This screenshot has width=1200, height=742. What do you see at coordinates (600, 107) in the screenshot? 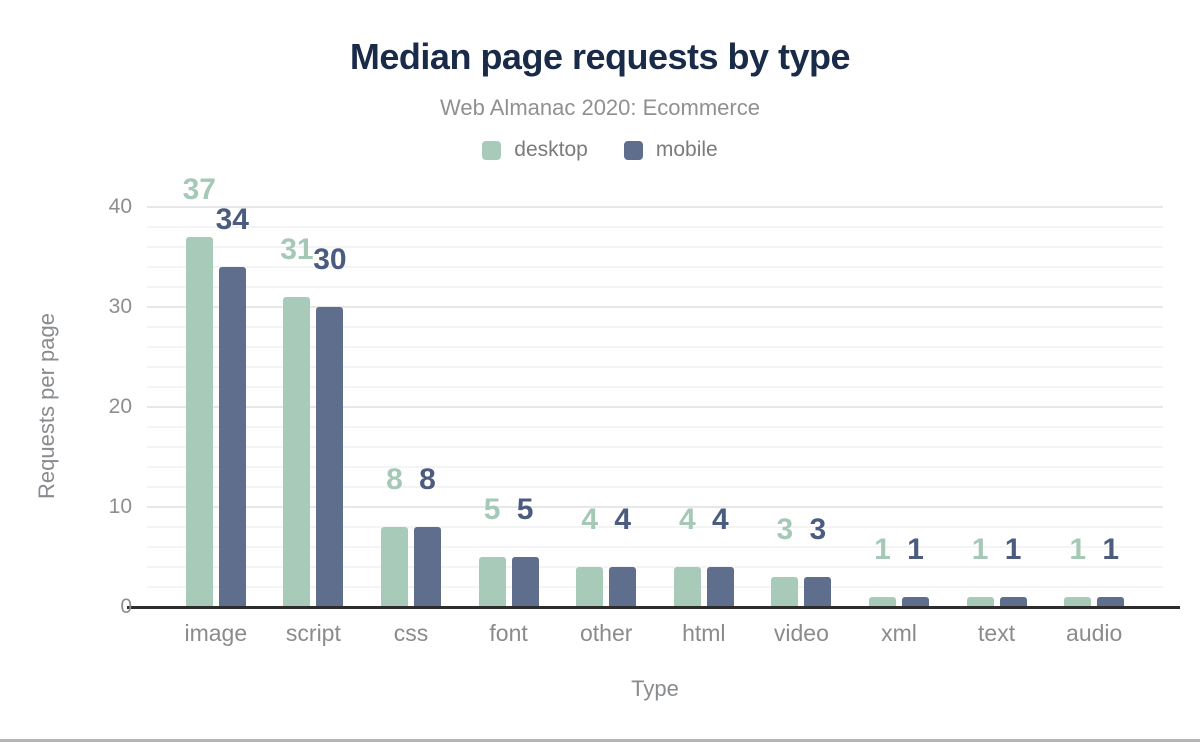
I see `chart-subtitle: Web Almanac 2020: Ecommerce` at bounding box center [600, 107].